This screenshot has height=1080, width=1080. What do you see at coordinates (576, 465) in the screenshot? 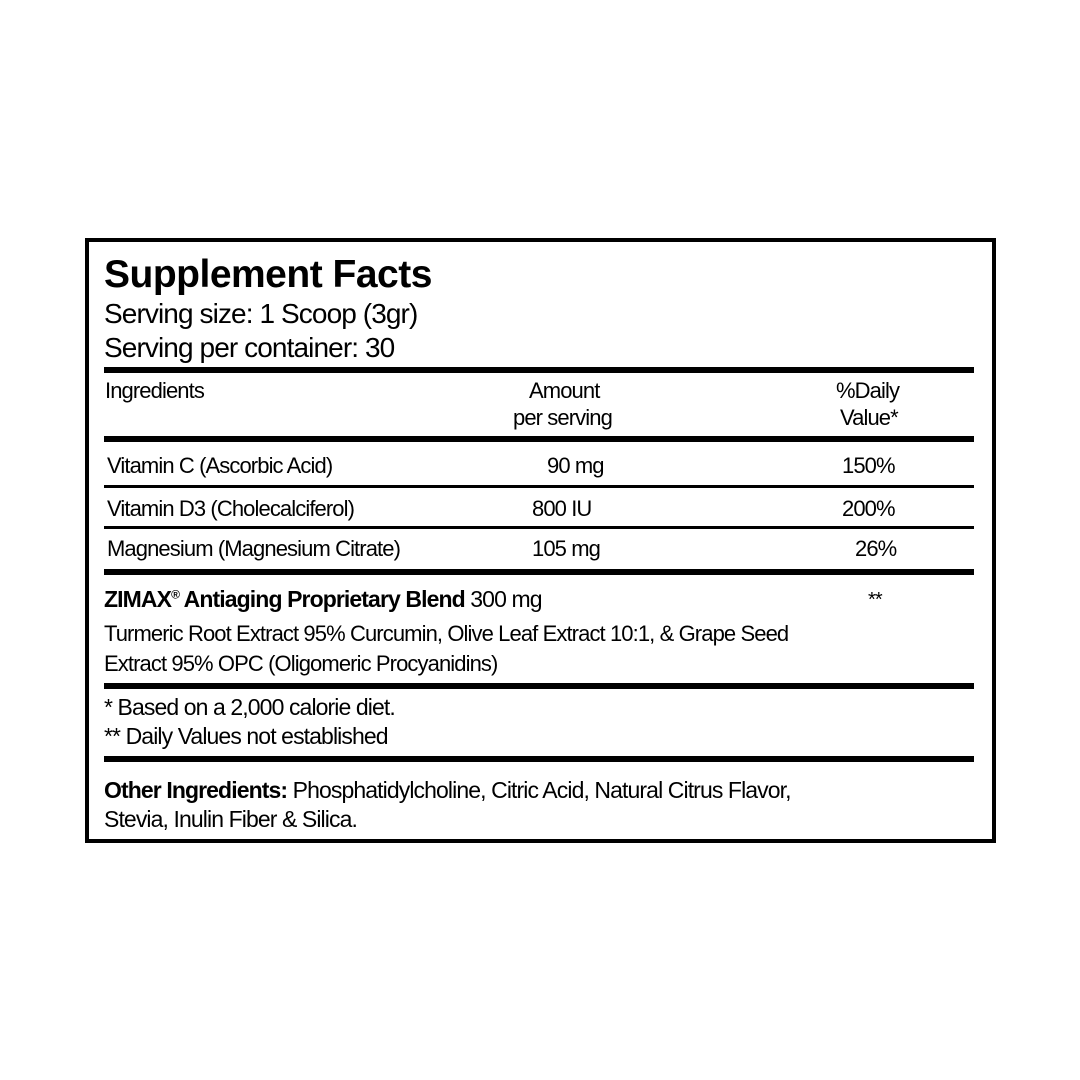
I see `row-amount: 90 mg` at bounding box center [576, 465].